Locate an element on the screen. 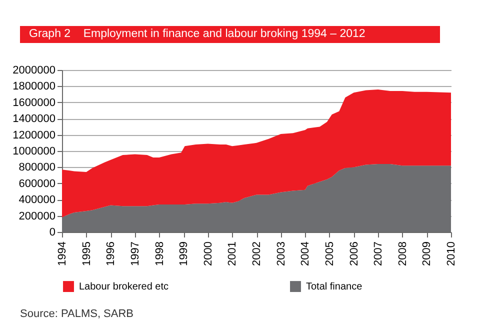 Image resolution: width=500 pixels, height=335 pixels. x-tick-label: 1997 is located at coordinates (135, 254).